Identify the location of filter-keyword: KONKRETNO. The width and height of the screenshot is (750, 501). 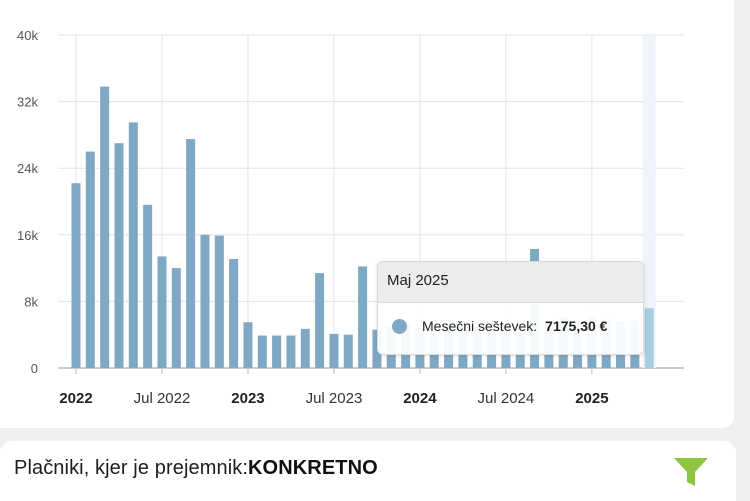
(313, 468).